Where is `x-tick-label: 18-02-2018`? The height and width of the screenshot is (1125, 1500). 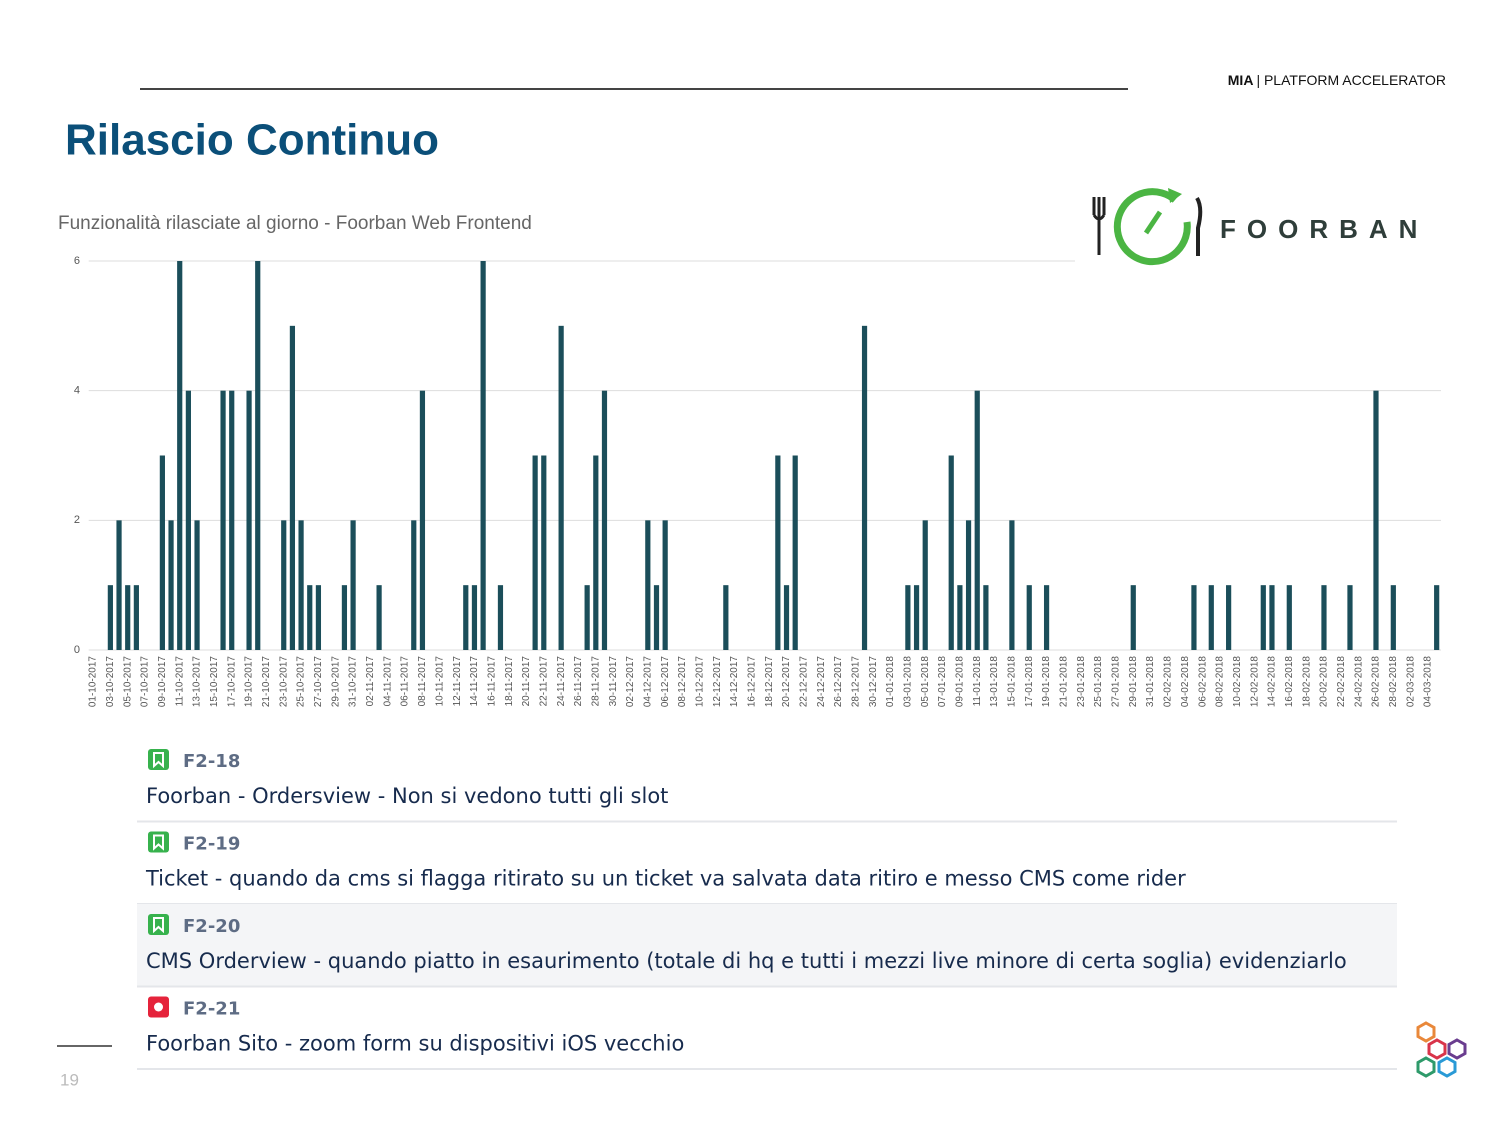 x-tick-label: 18-02-2018 is located at coordinates (1306, 682).